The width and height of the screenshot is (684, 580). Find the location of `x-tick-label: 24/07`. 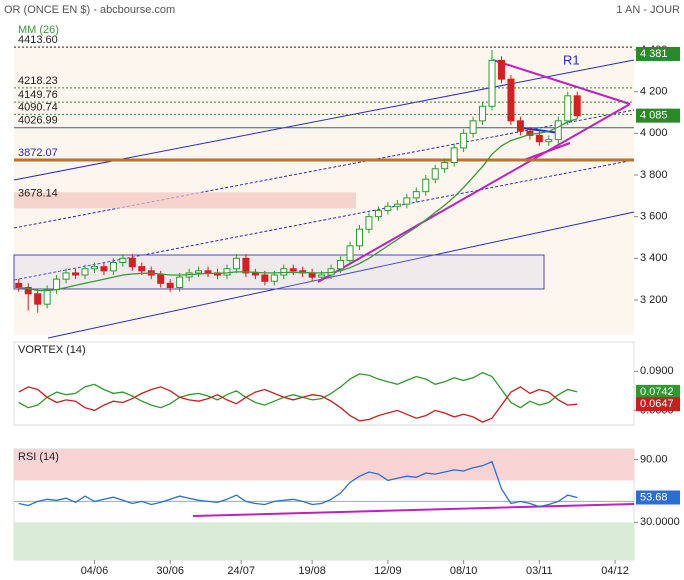

x-tick-label: 24/07 is located at coordinates (241, 571).